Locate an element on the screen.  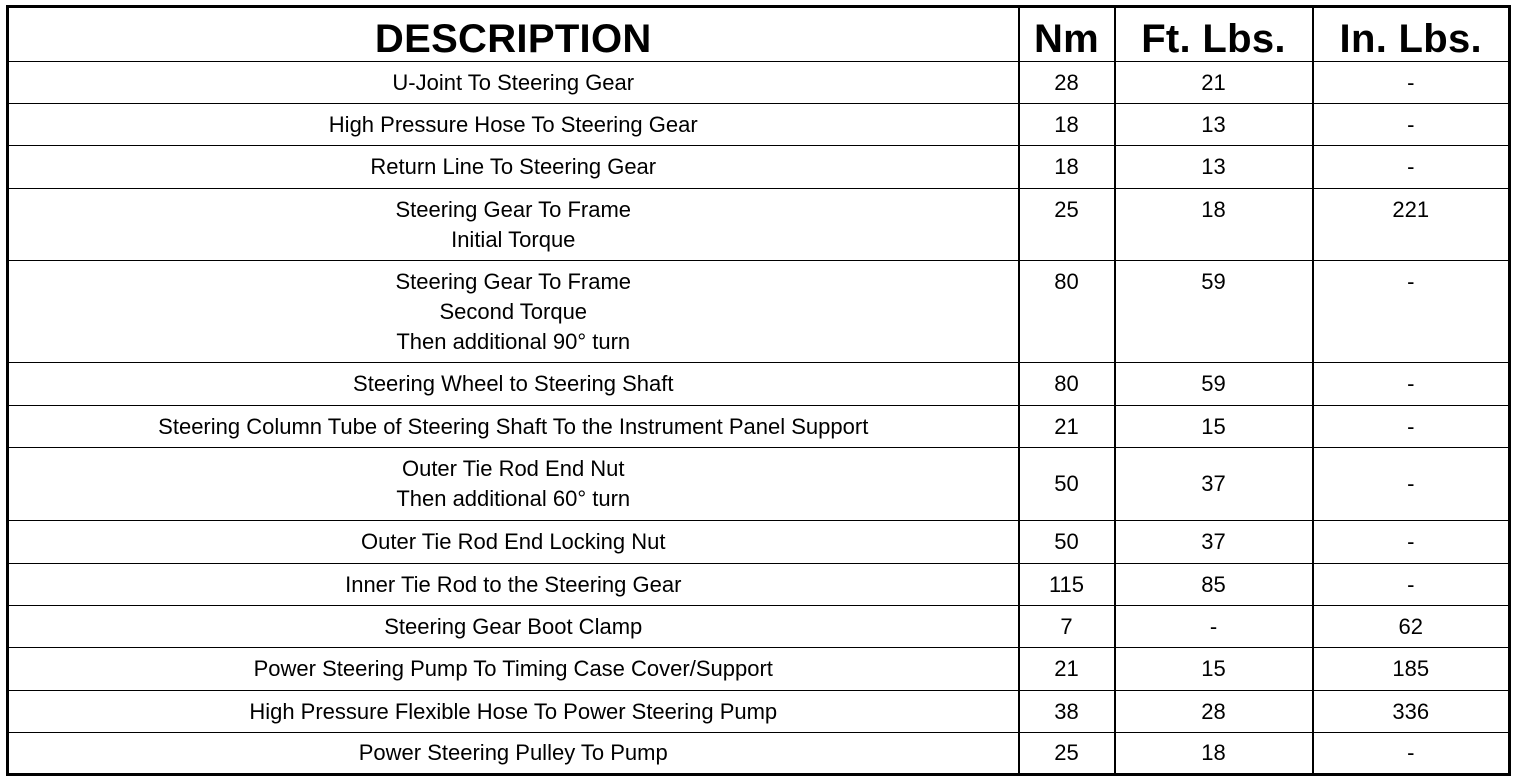
table-row: Steering Gear Boot Clamp 7-62 is located at coordinates (759, 626).